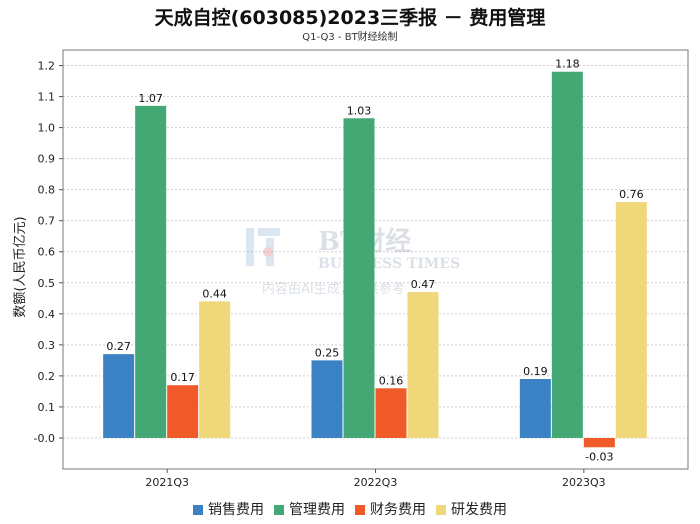 The image size is (700, 524). Describe the element at coordinates (350, 509) in the screenshot. I see `legend: 销售费用 管理费用 财务费用 研发费用` at that location.